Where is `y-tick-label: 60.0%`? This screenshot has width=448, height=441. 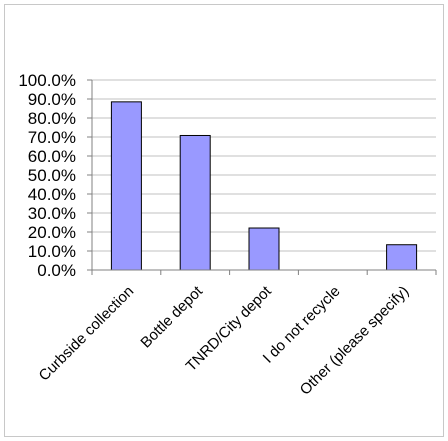
y-tick-label: 60.0% is located at coordinates (52, 156).